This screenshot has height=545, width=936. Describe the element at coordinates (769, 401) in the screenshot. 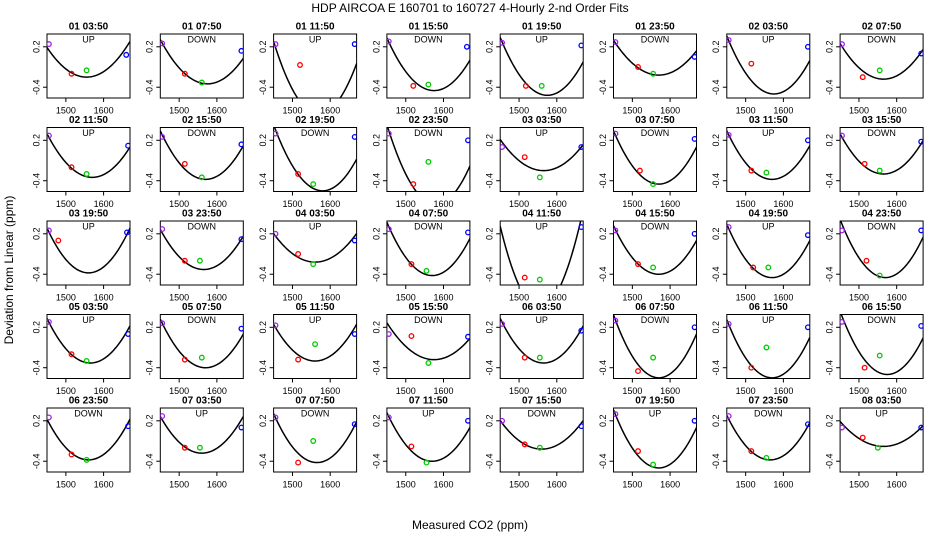

I see `panel-title: 07 23:50` at that location.